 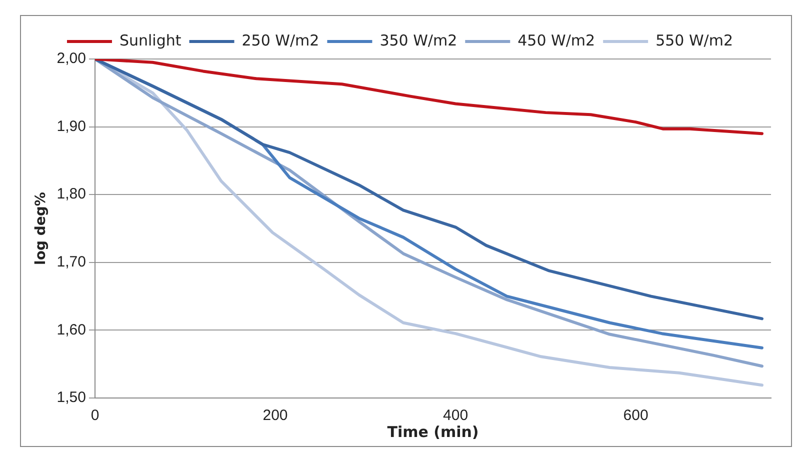 I want to click on legend-label: 550 W/m2, so click(x=695, y=40).